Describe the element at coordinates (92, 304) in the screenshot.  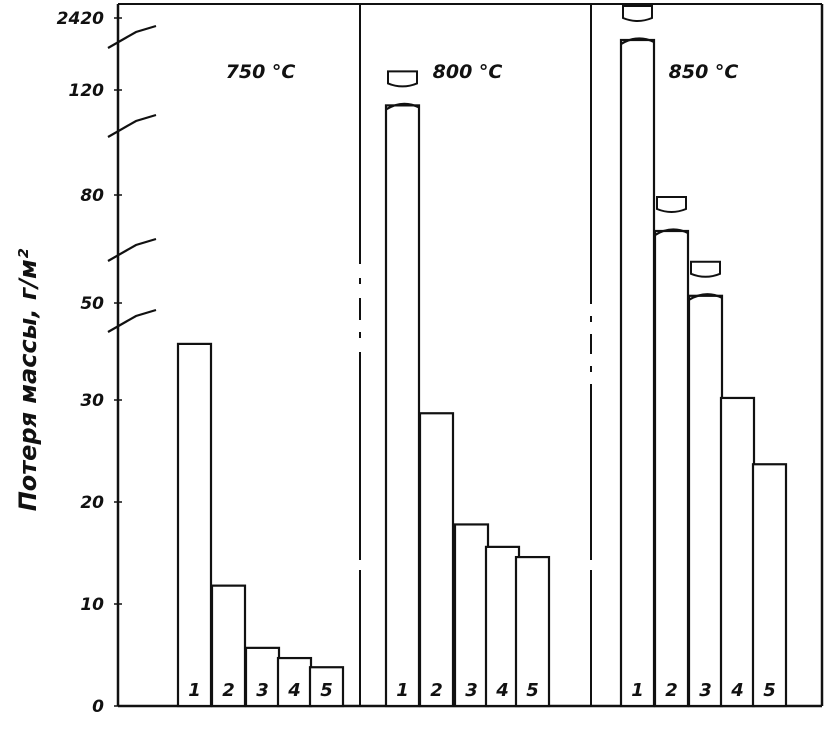
I see `y-tick-label: 50` at that location.